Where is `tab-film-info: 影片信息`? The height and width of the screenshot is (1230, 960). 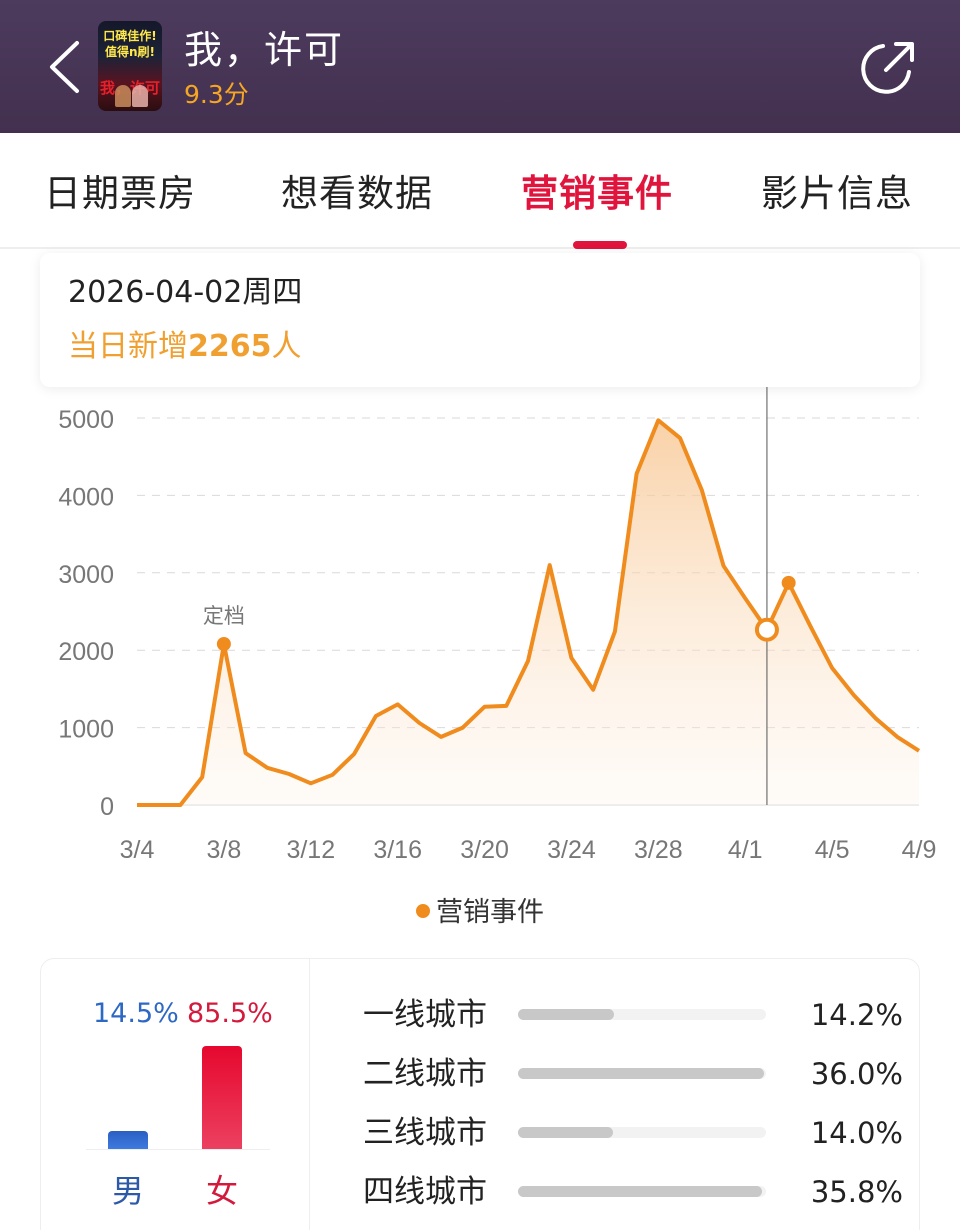 tab-film-info: 影片信息 is located at coordinates (837, 193).